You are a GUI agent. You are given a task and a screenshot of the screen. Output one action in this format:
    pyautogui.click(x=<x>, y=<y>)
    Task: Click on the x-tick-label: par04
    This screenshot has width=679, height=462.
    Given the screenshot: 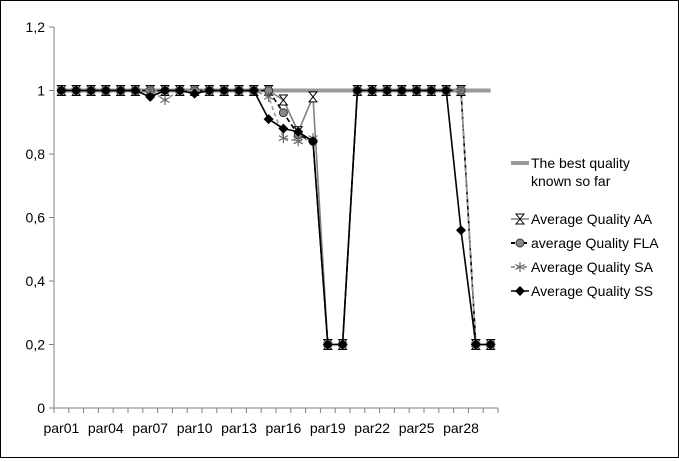 What is the action you would take?
    pyautogui.click(x=106, y=428)
    